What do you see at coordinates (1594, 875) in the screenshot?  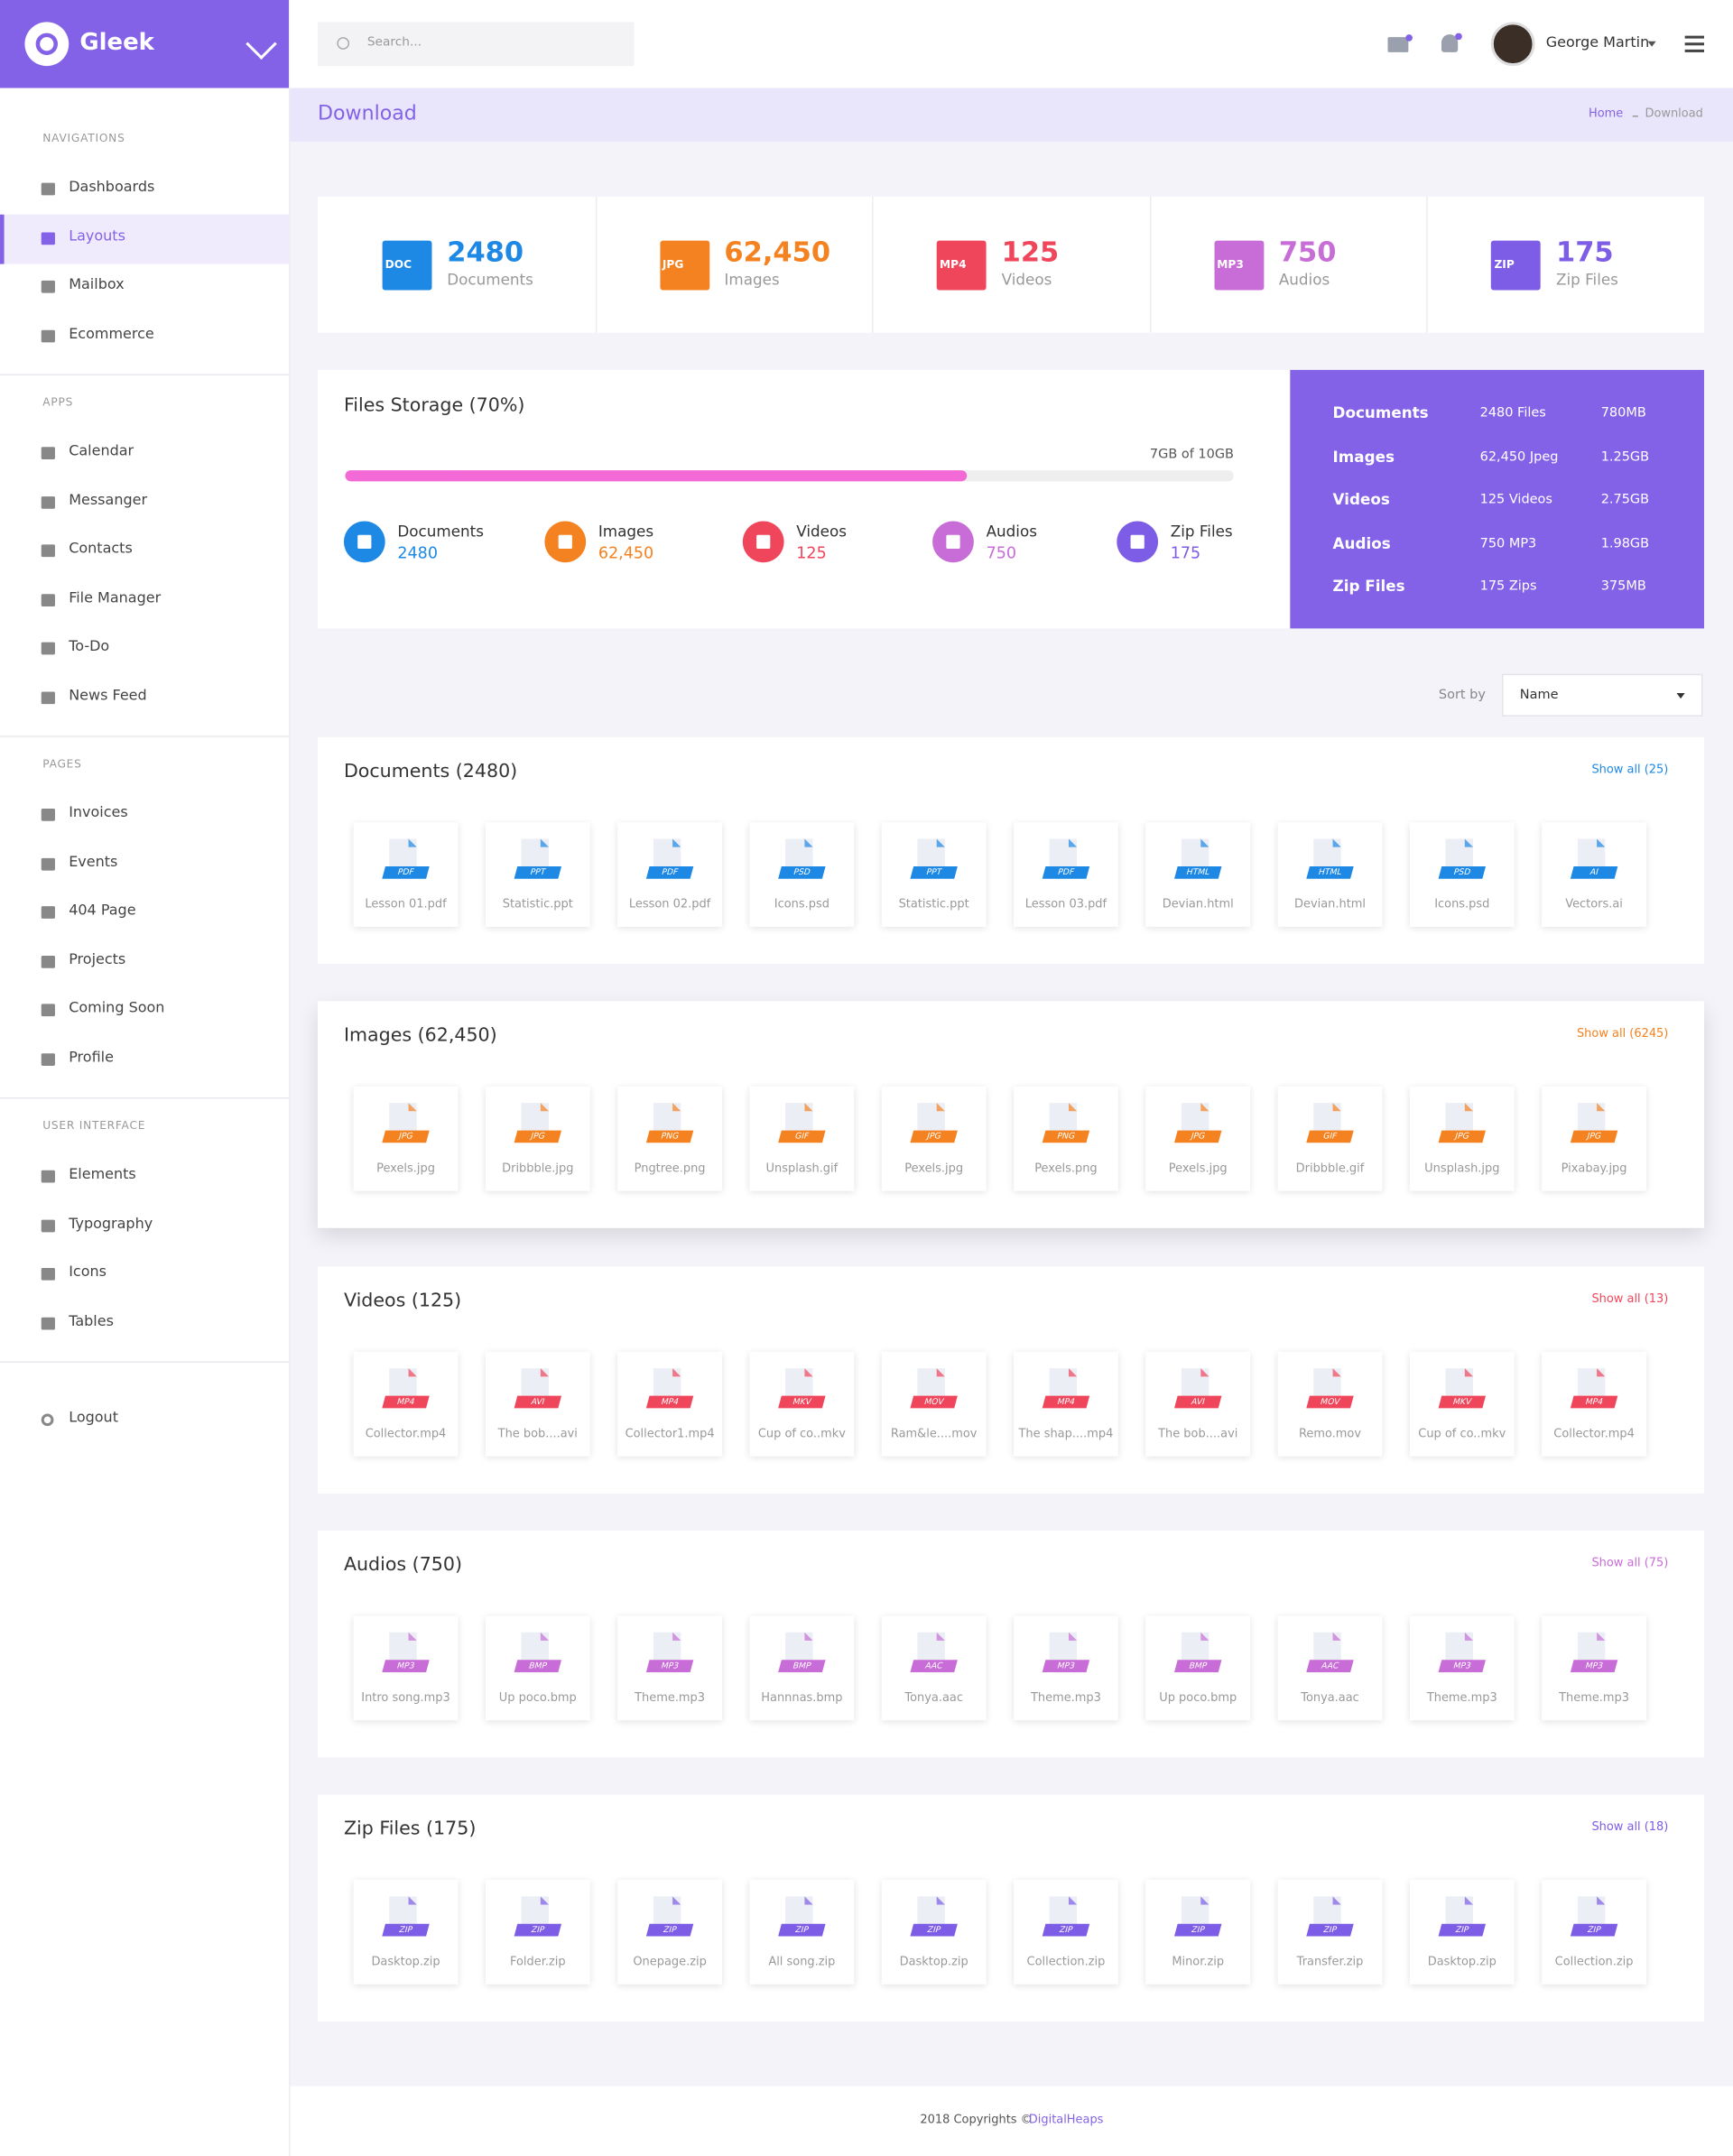 I see `file-card: AI Vectors.ai` at bounding box center [1594, 875].